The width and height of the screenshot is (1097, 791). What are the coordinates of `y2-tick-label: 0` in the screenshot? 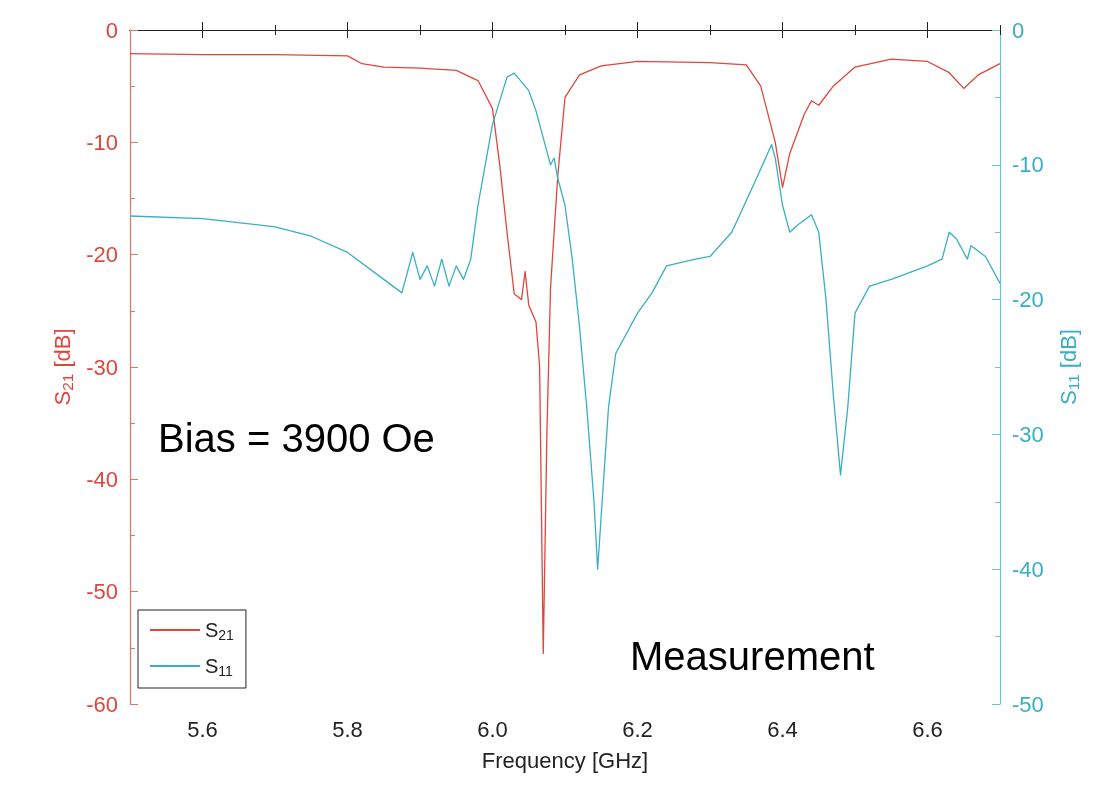 It's located at (1018, 30).